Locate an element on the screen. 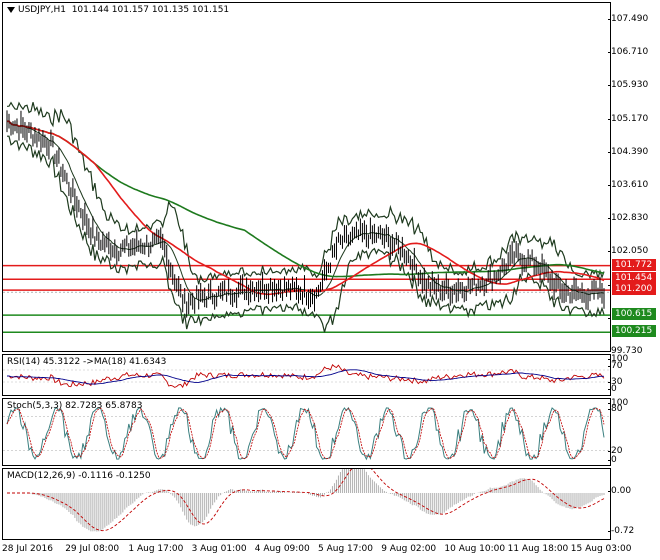 Image resolution: width=660 pixels, height=560 pixels. stoch-main-line is located at coordinates (305, 433).